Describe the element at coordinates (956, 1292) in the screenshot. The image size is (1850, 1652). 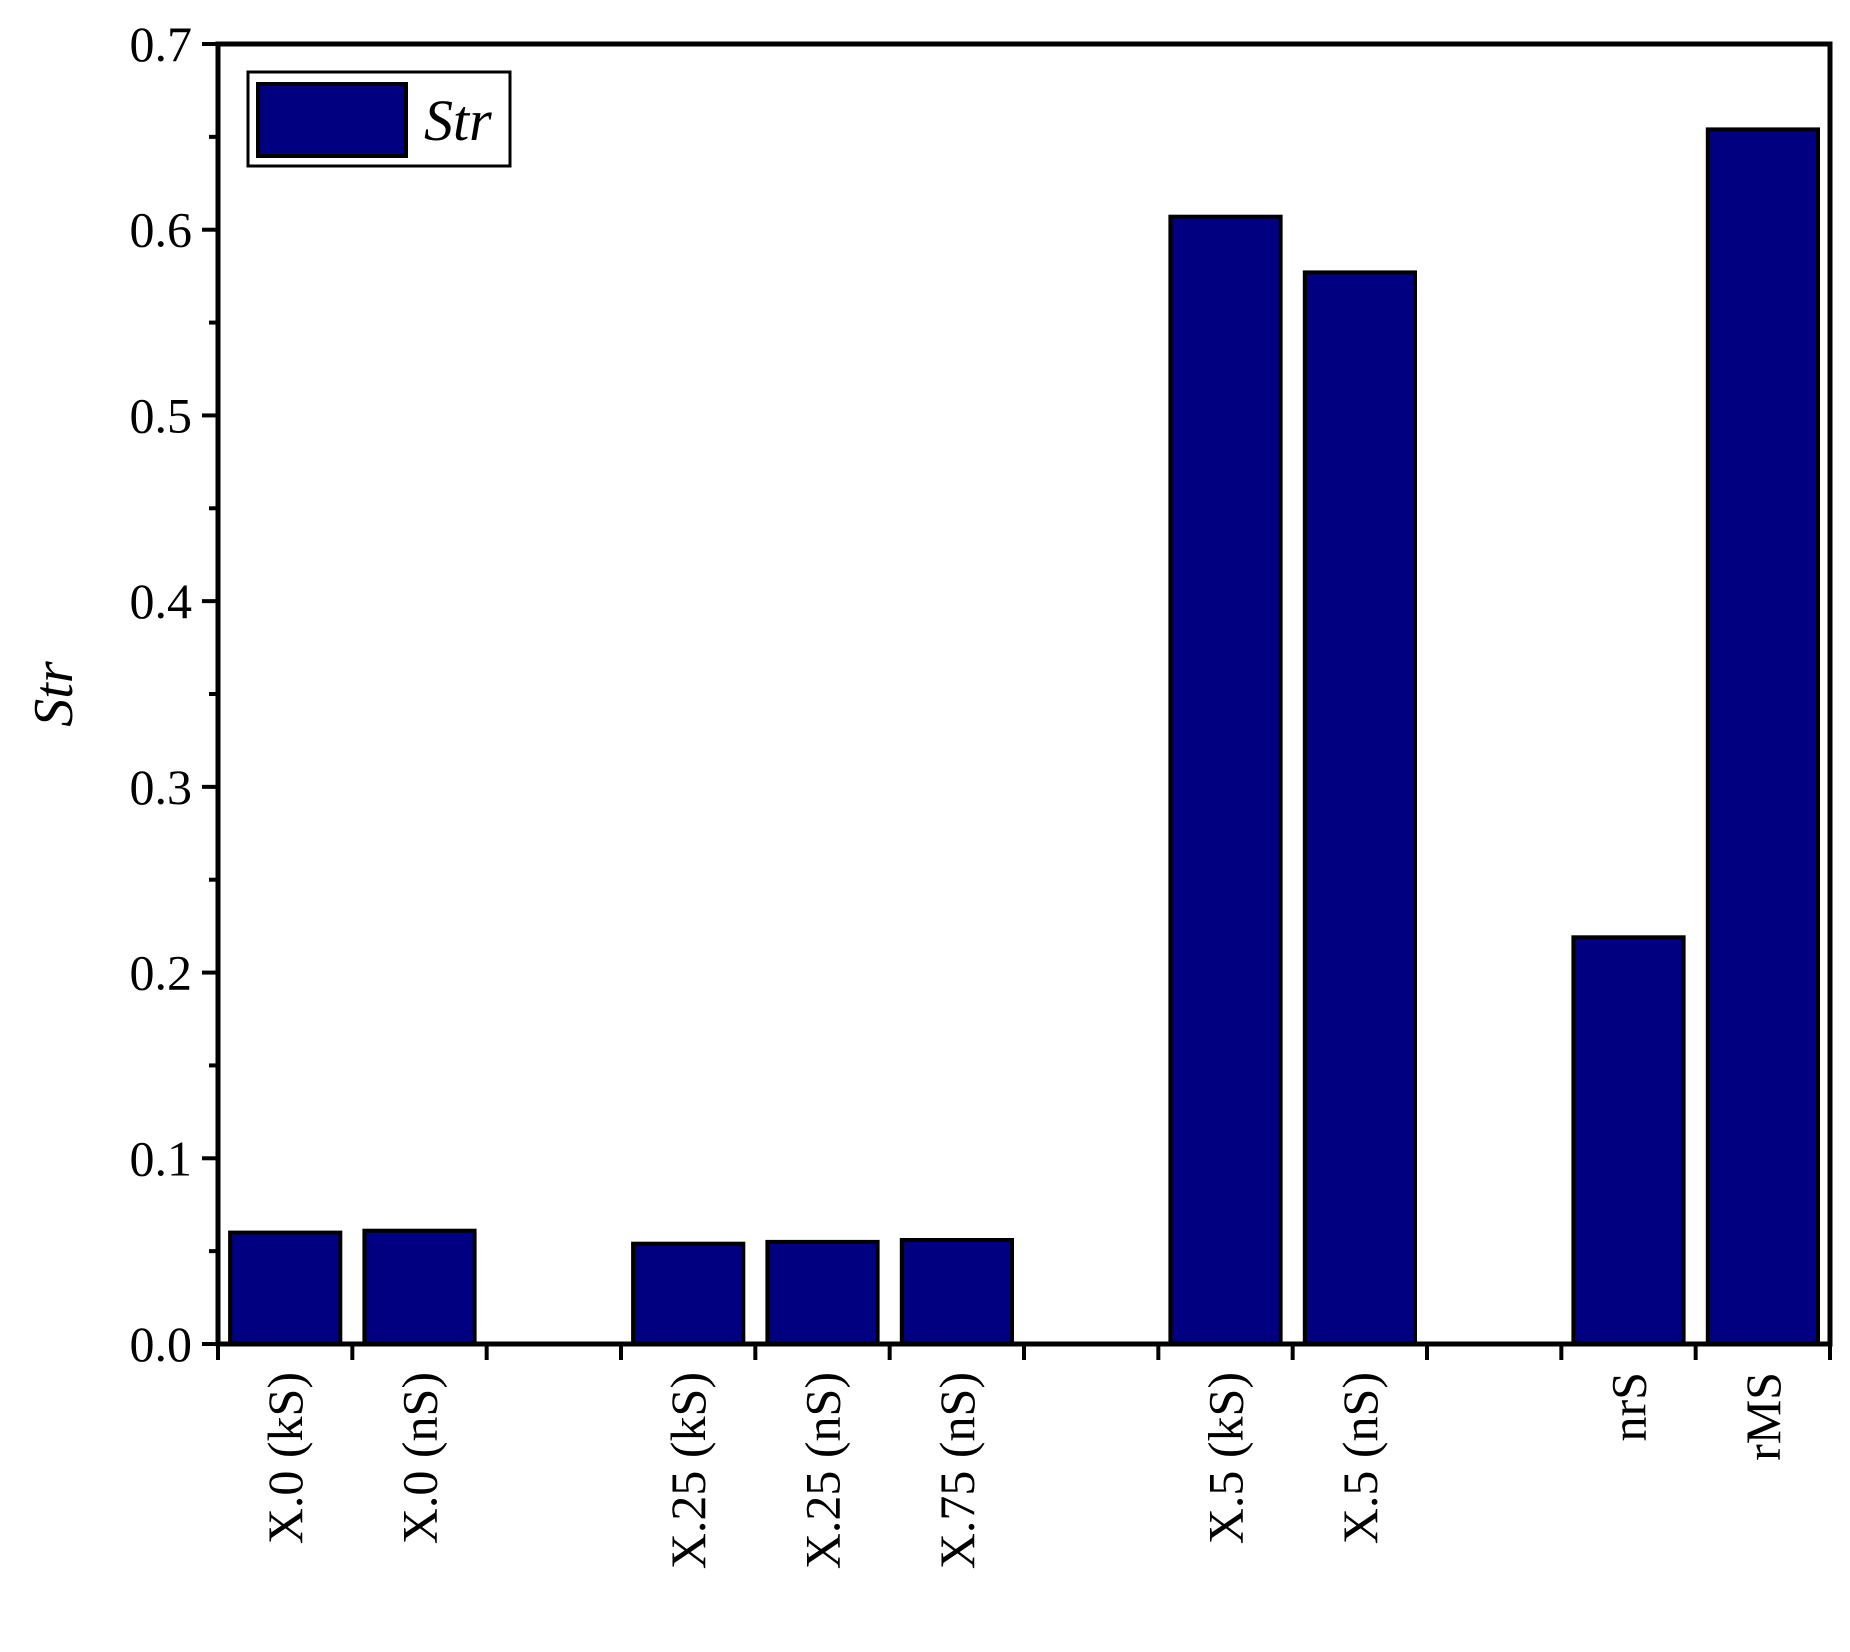
I see `bar-x-75-ns-` at that location.